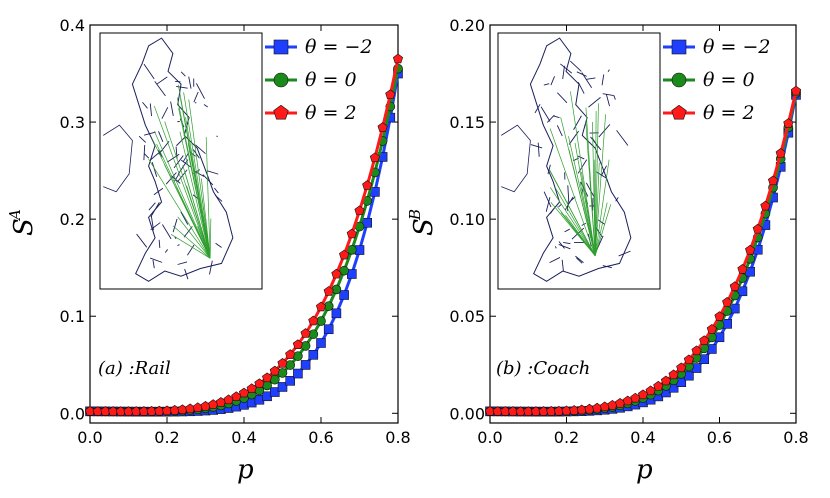 This screenshot has height=498, width=830. I want to click on panel-a-label: (a) :Rail, so click(134, 368).